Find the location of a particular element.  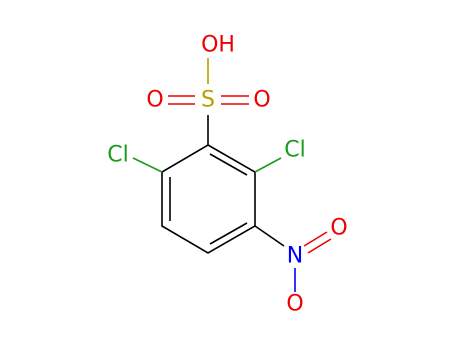

atom-label: N is located at coordinates (295, 256).